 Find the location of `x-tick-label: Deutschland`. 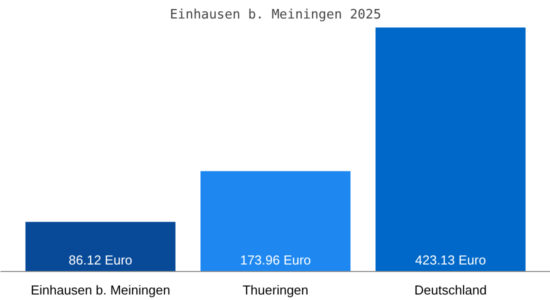

x-tick-label: Deutschland is located at coordinates (450, 290).